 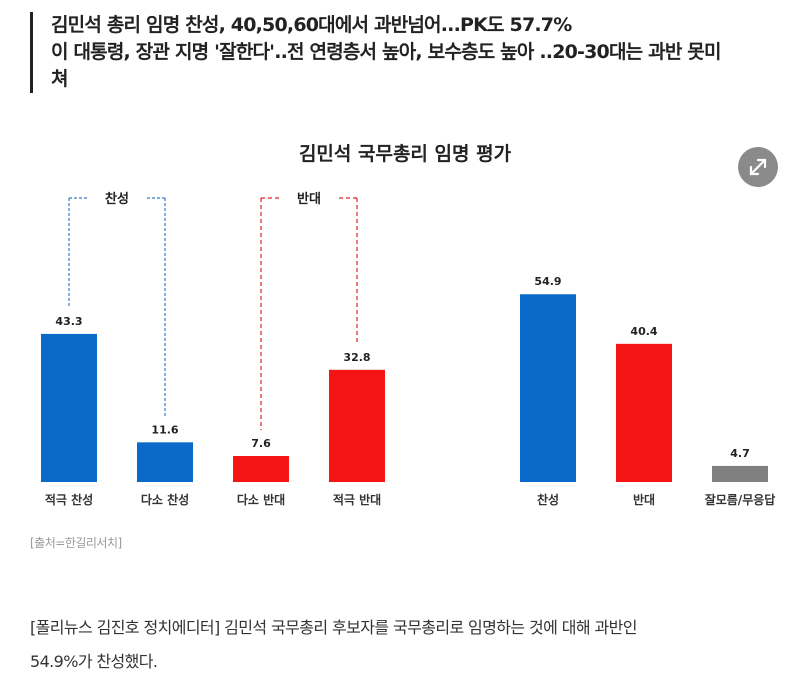 I want to click on category-label: 적극 반대, so click(x=357, y=499).